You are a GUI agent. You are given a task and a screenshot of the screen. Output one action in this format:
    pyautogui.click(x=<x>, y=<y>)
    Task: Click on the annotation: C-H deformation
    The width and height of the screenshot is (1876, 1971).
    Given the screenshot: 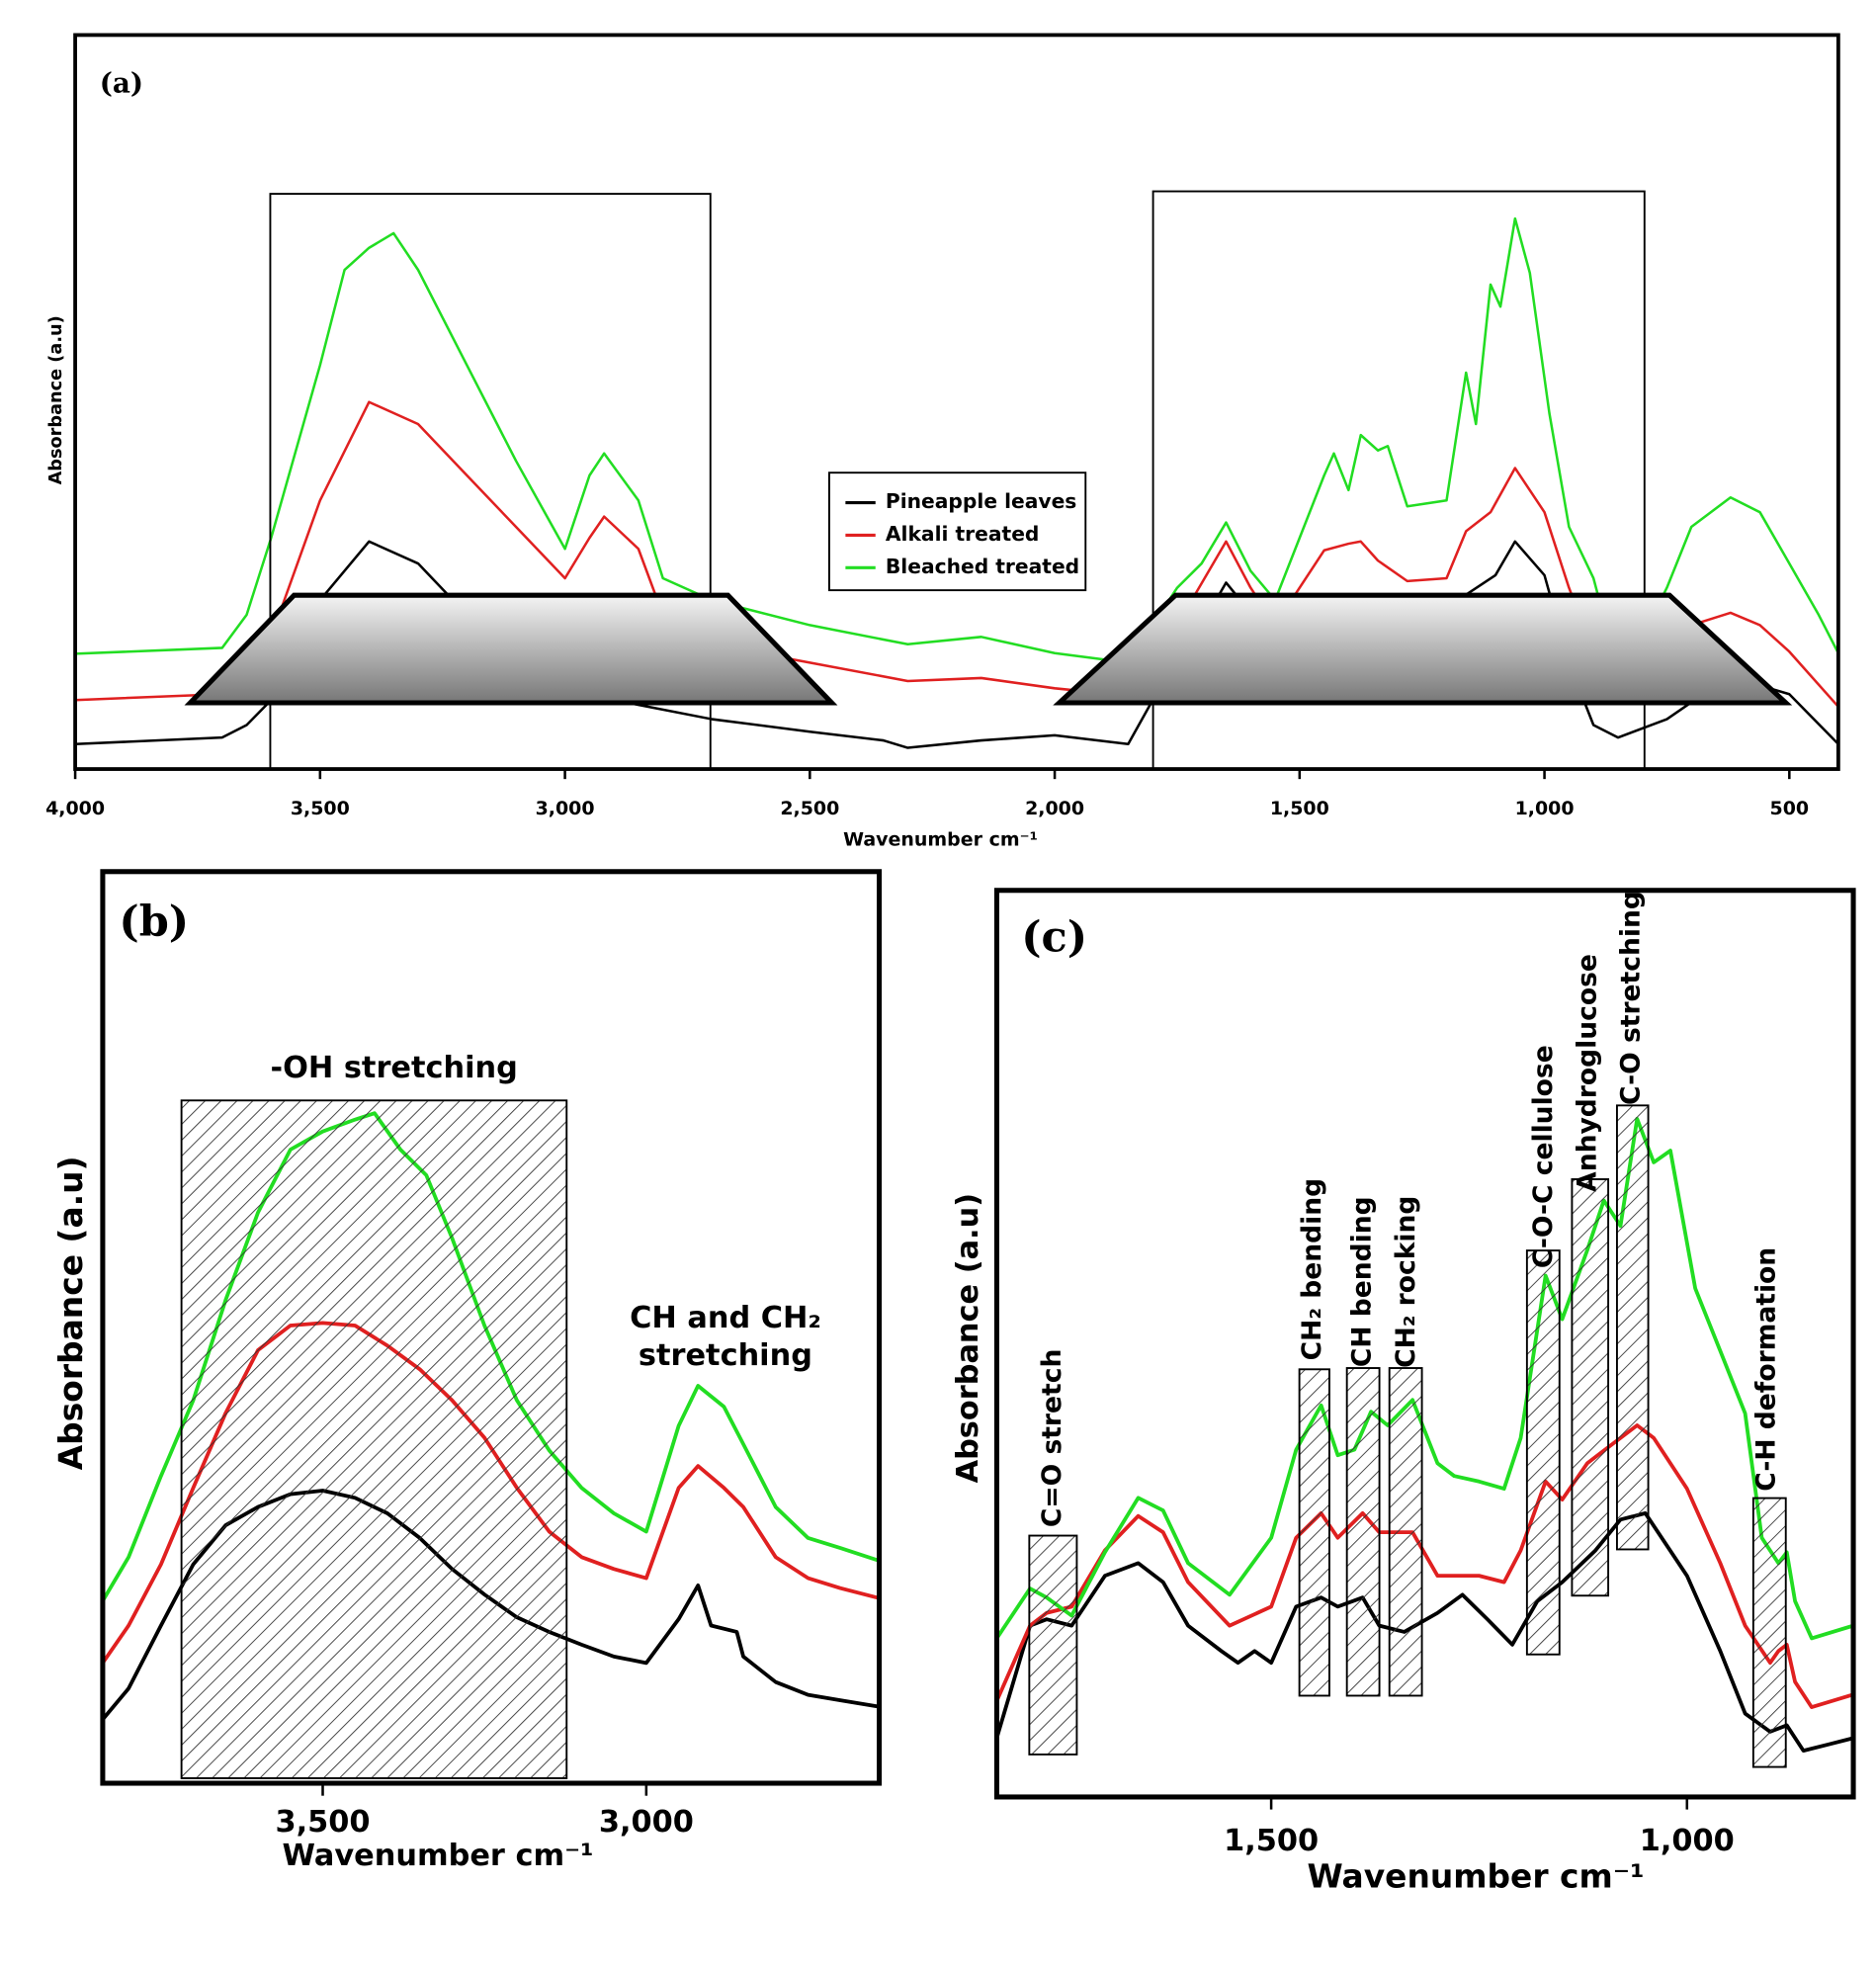 What is the action you would take?
    pyautogui.click(x=1765, y=1369)
    